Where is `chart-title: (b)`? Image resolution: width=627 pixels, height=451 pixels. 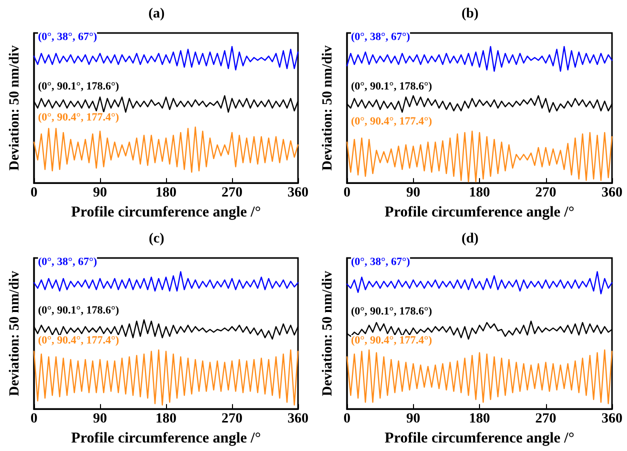 chart-title: (b) is located at coordinates (470, 14).